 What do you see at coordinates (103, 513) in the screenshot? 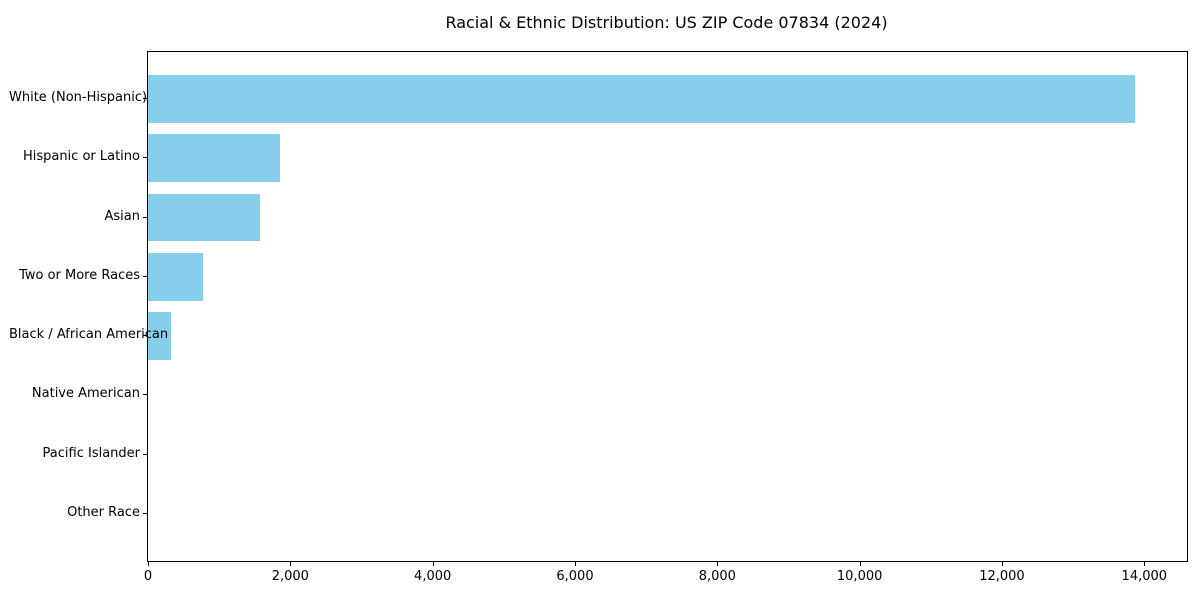
I see `y-tick-label: Other Race` at bounding box center [103, 513].